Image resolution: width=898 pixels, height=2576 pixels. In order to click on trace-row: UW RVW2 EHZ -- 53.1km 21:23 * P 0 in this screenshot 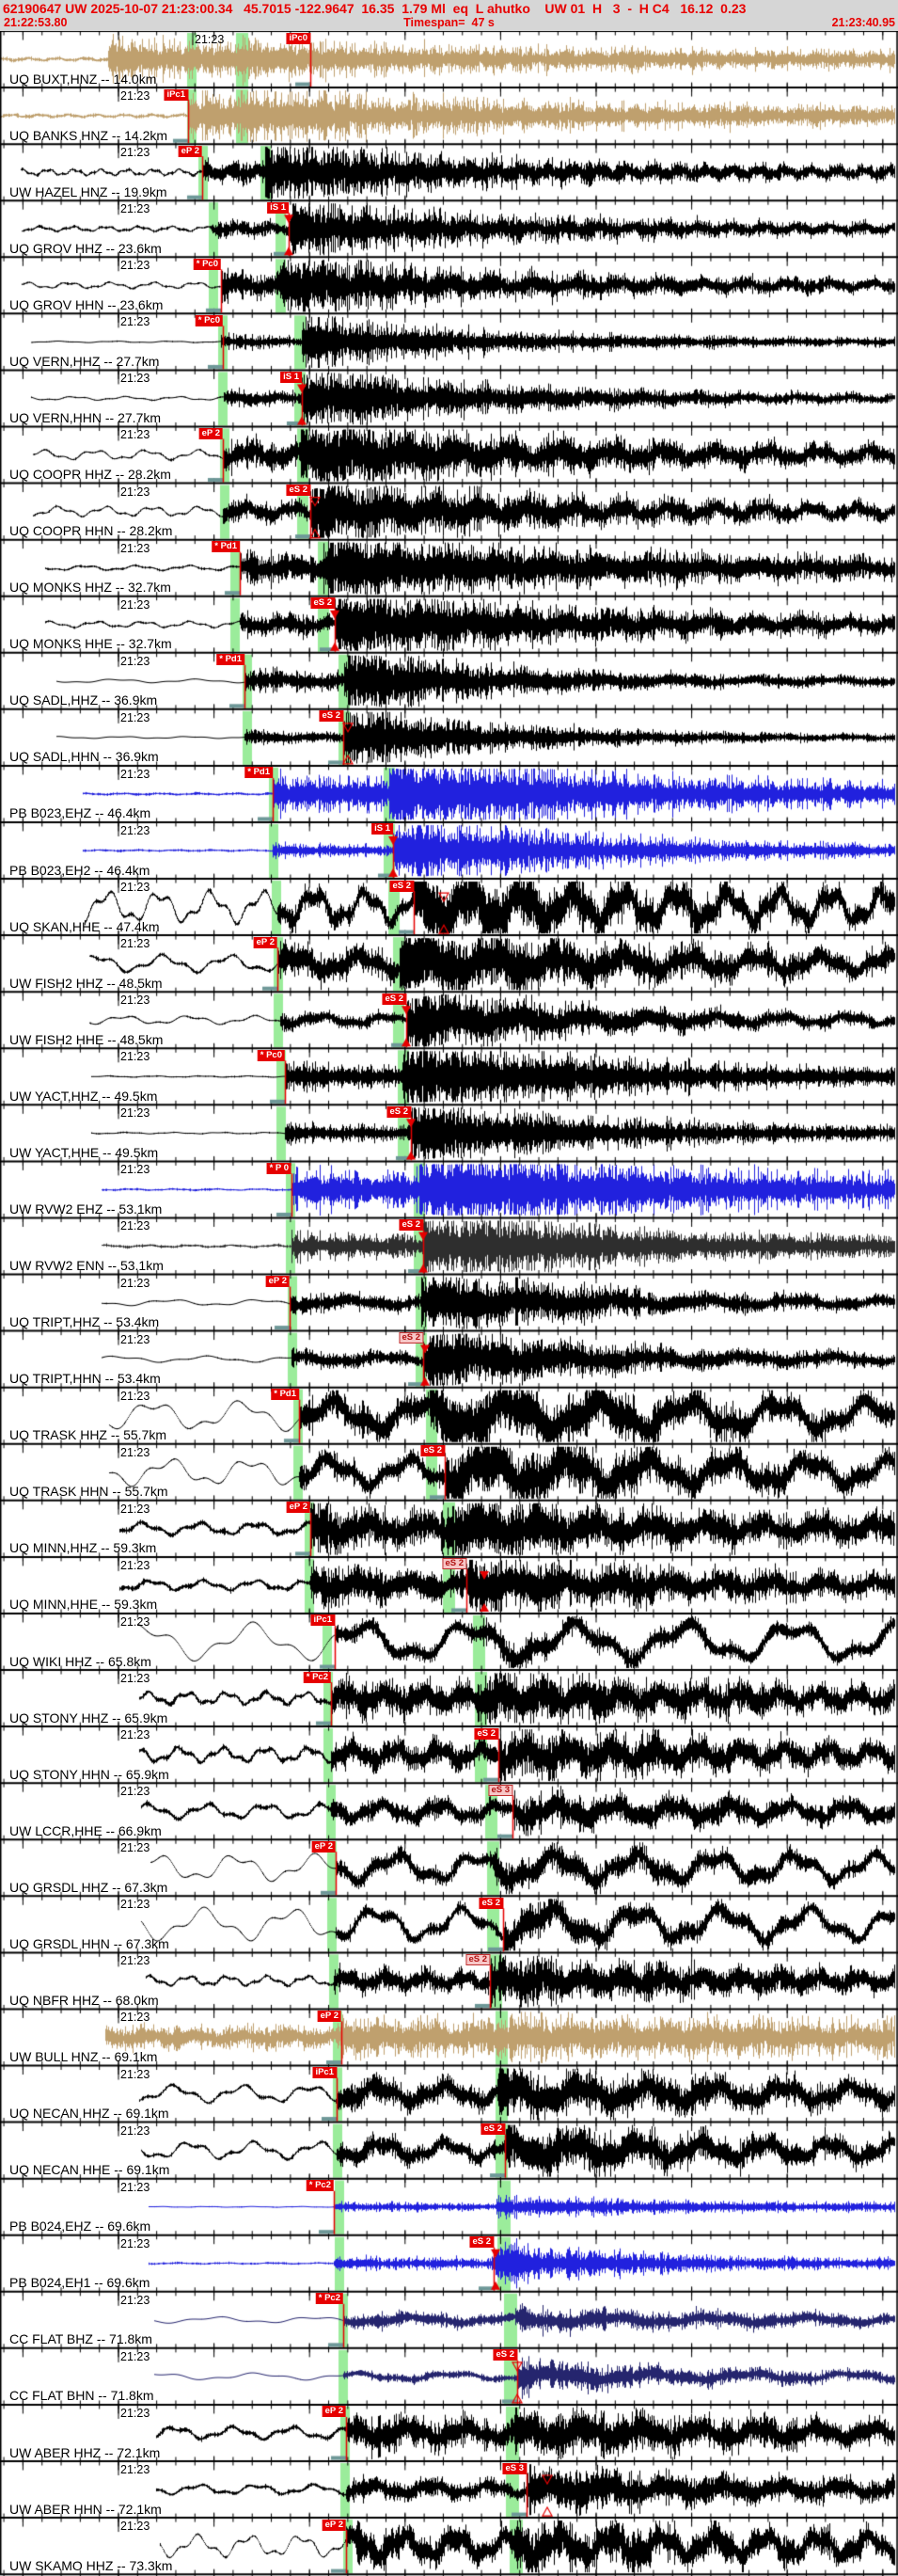, I will do `click(449, 1189)`.